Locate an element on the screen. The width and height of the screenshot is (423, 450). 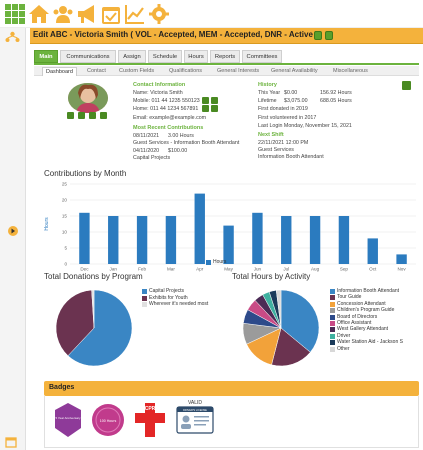
contribution-1-date: 08/11/2021 is located at coordinates (146, 136).